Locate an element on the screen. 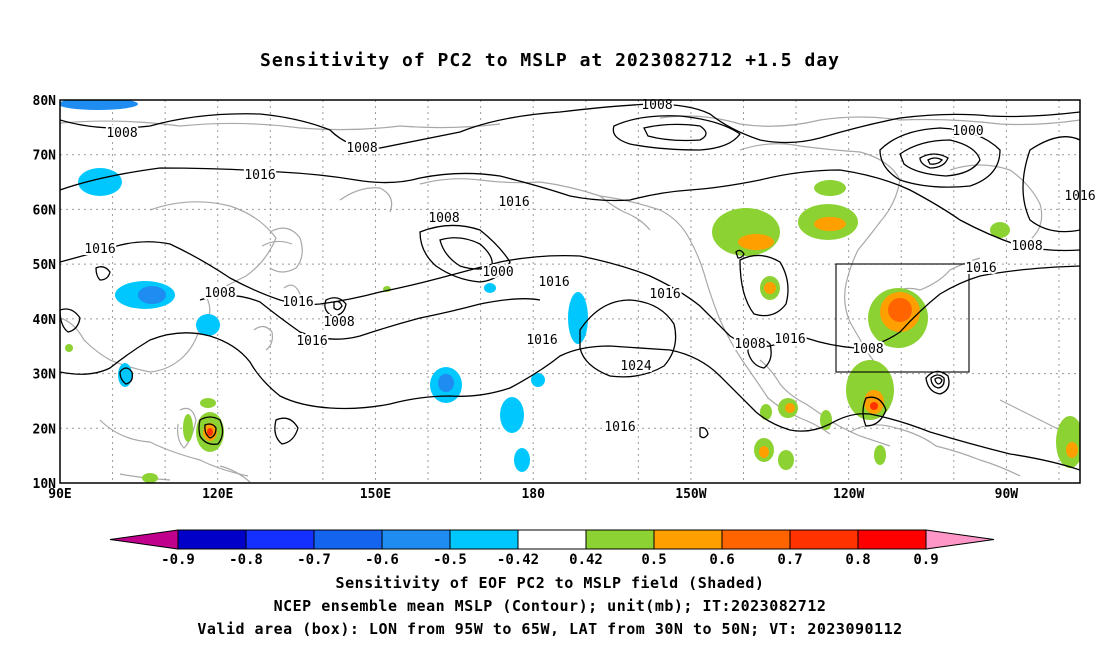 The width and height of the screenshot is (1100, 650). colorbar-label: 0.8 is located at coordinates (857, 560).